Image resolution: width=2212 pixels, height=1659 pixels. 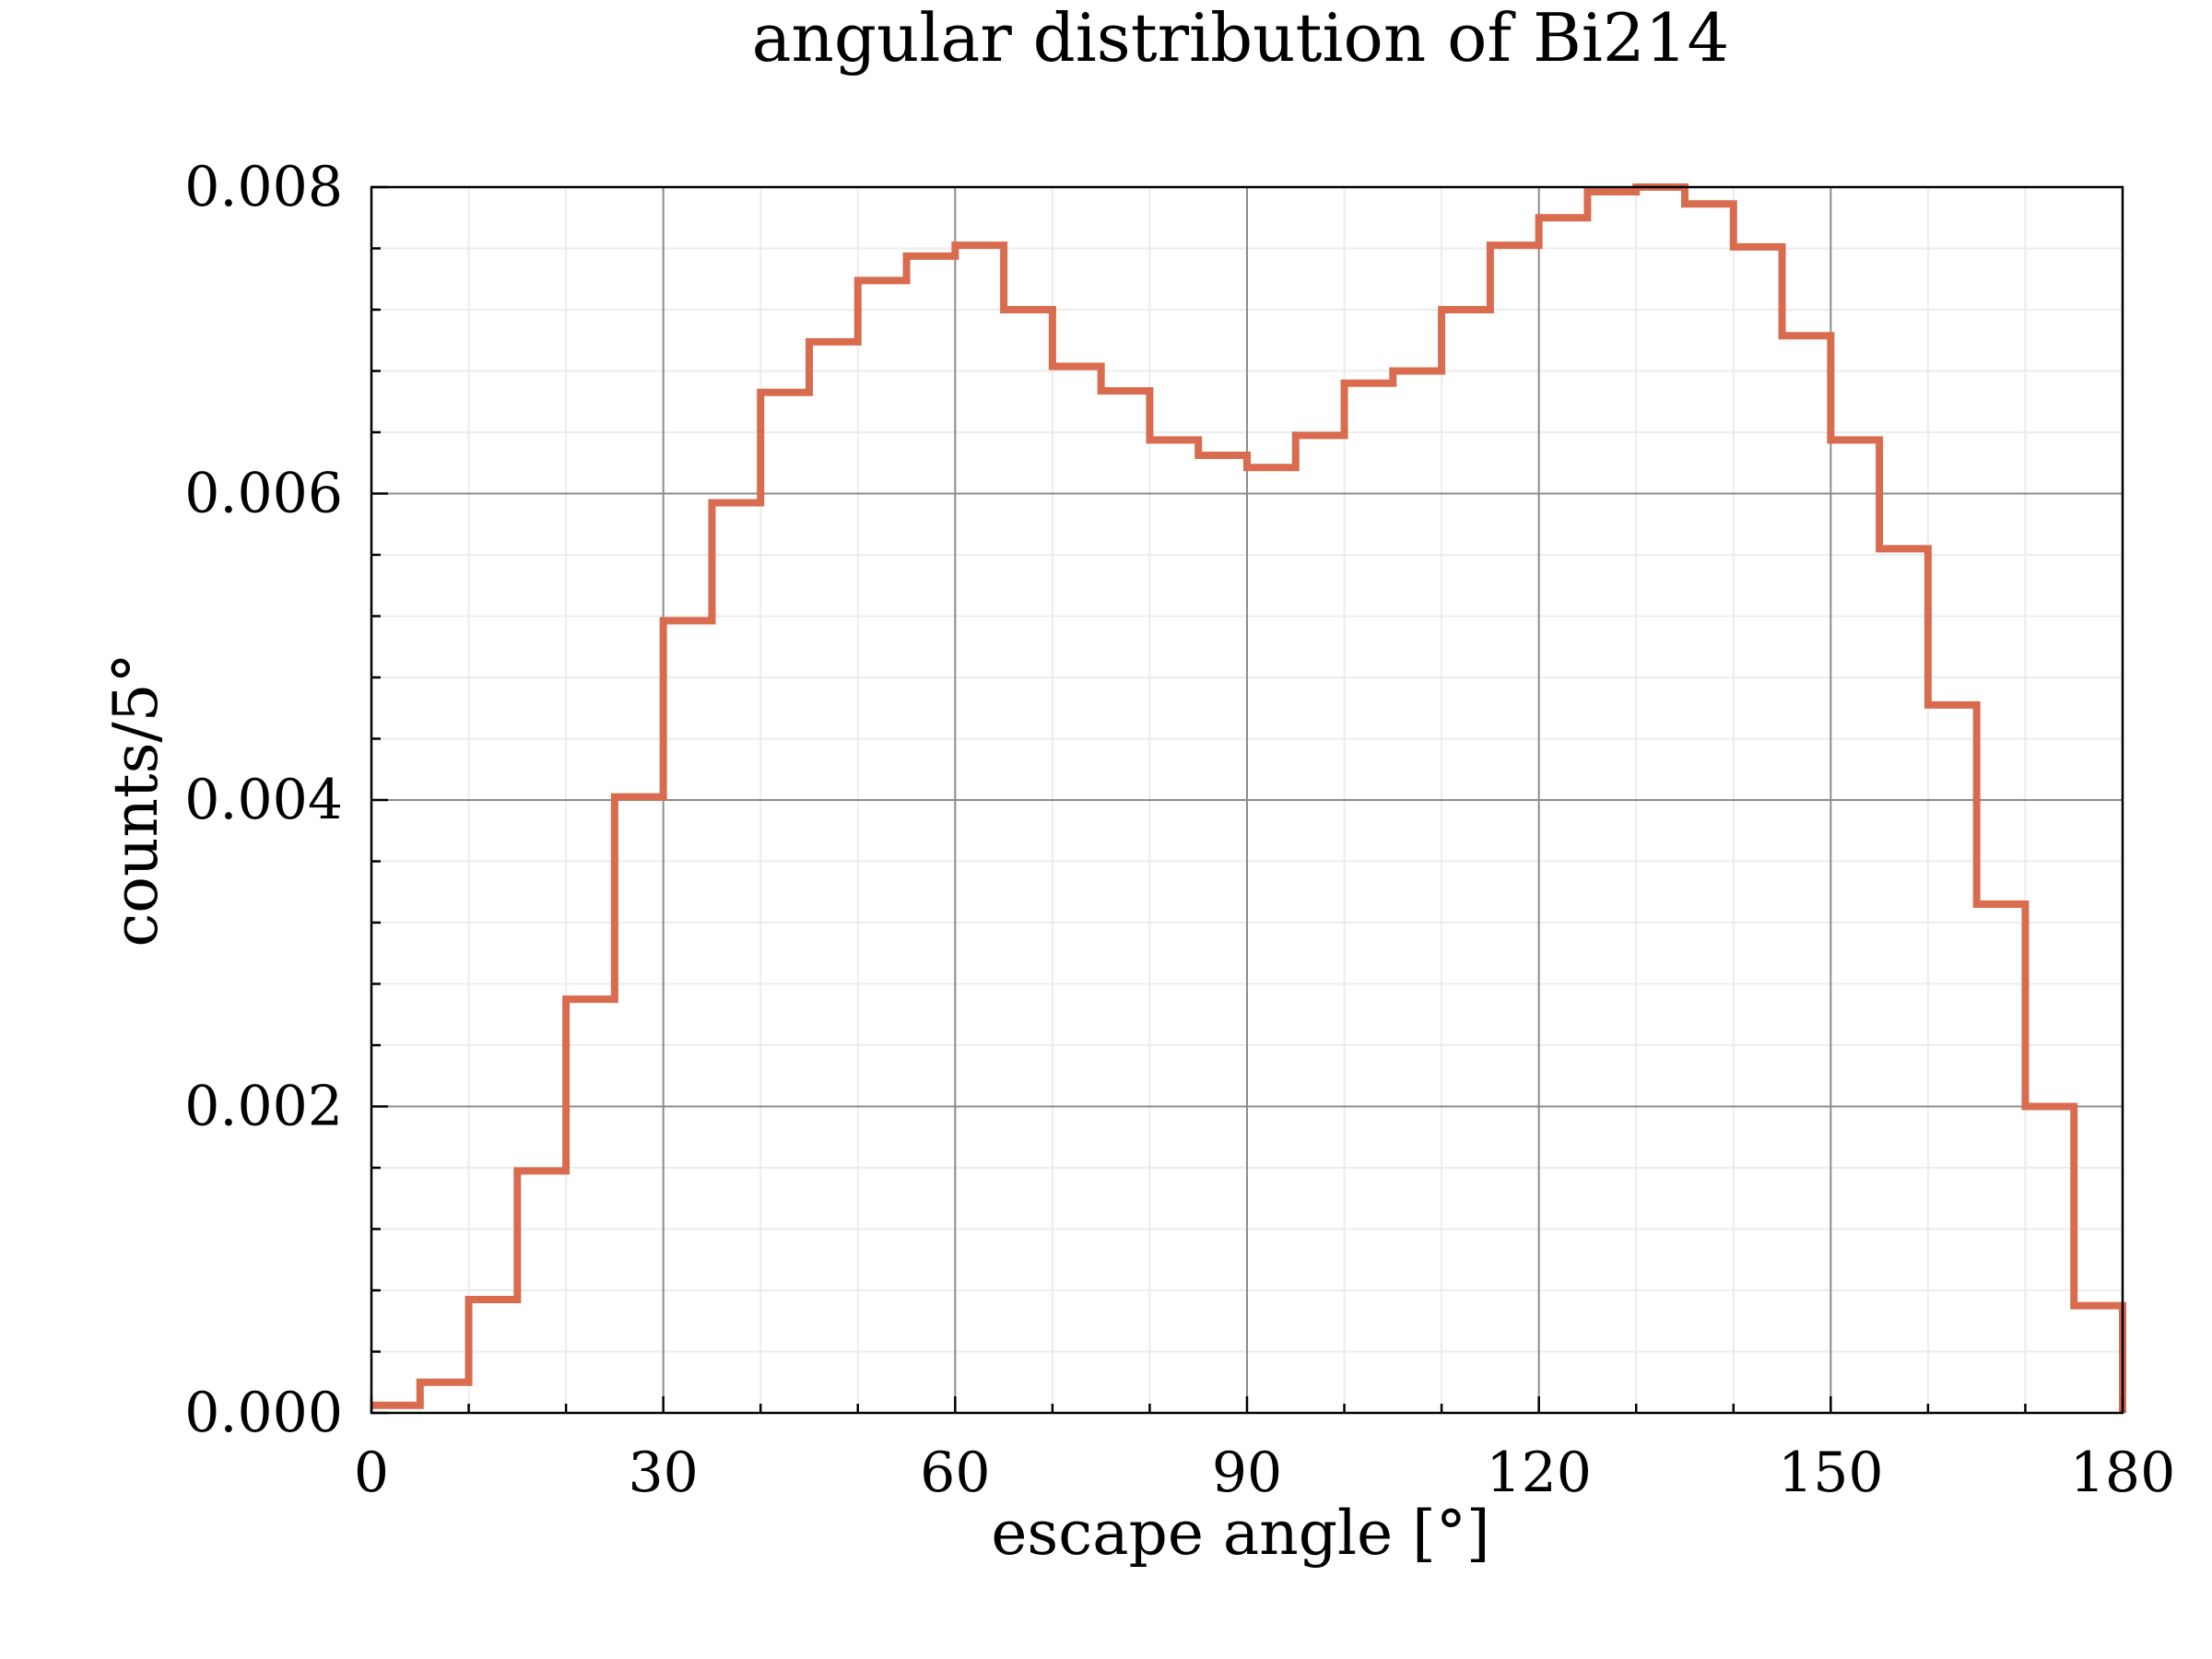 I want to click on x-tick-label: 30, so click(x=663, y=1473).